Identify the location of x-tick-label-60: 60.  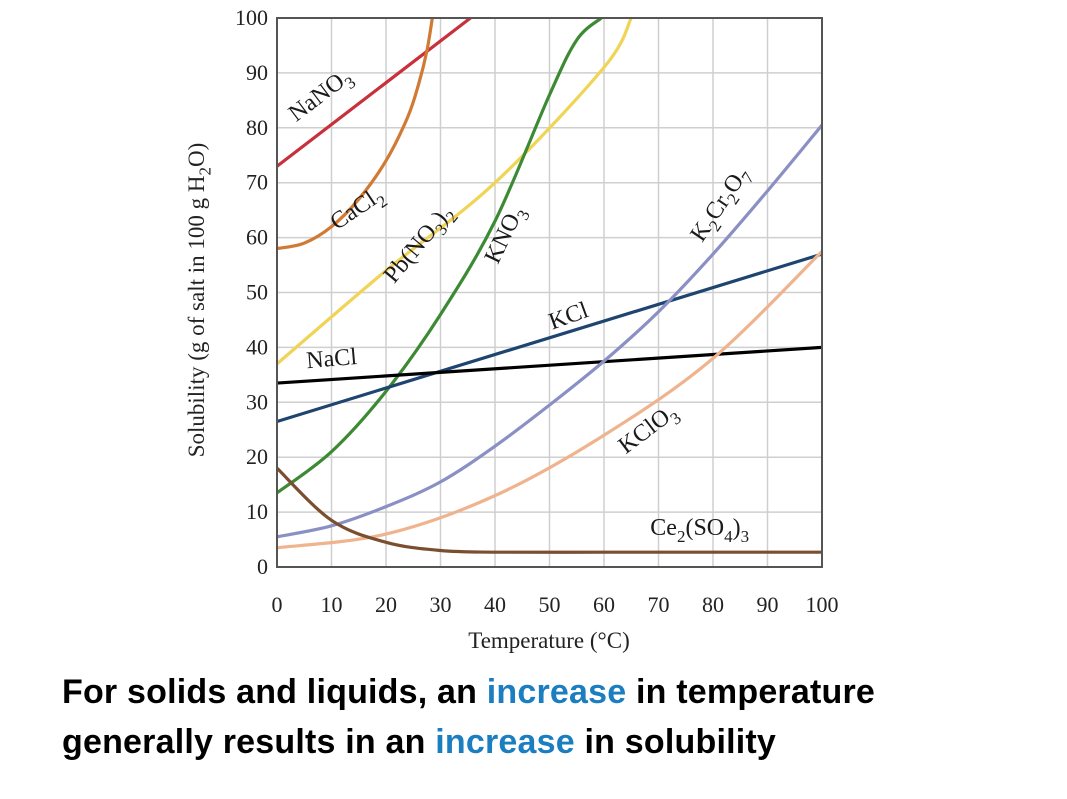
(604, 604).